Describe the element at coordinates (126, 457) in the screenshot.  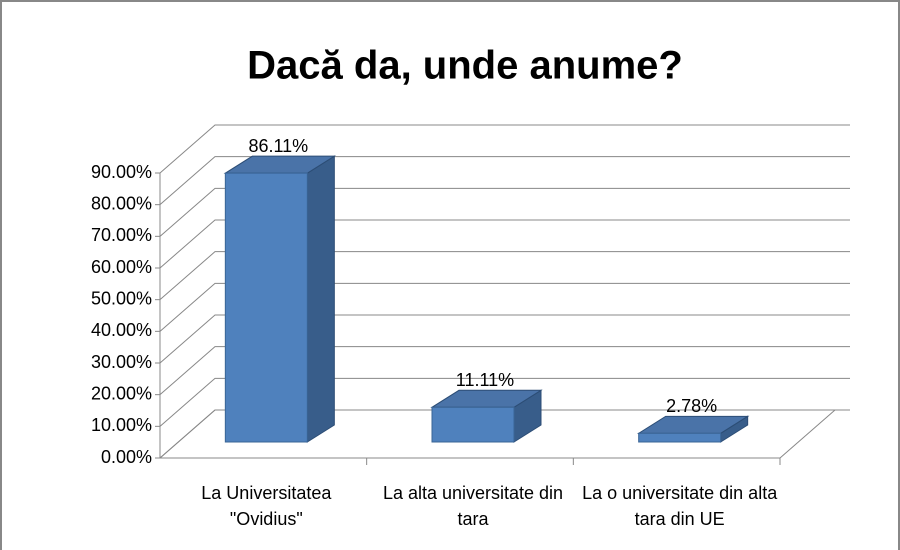
I see `y-tick-label: 0.00%` at that location.